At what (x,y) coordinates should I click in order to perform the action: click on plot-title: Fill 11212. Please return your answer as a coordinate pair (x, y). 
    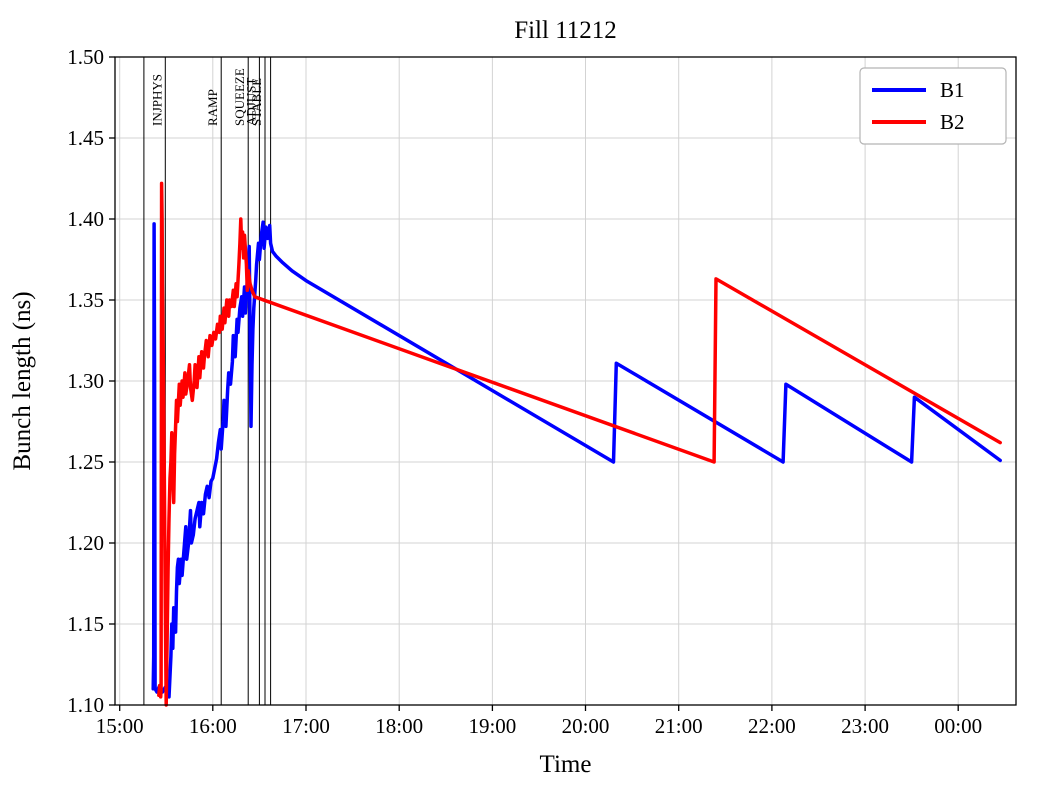
    Looking at the image, I should click on (565, 30).